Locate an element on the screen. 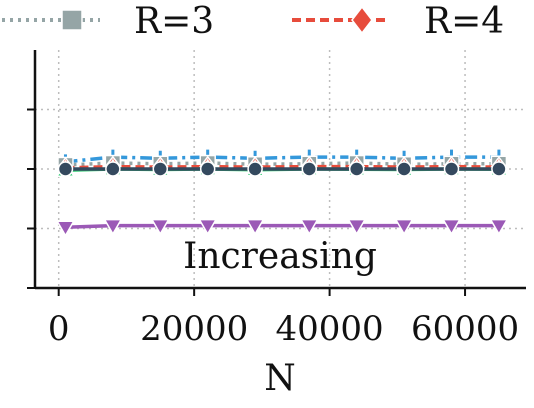 The image size is (534, 408). x-tick-label: 0 is located at coordinates (59, 329).